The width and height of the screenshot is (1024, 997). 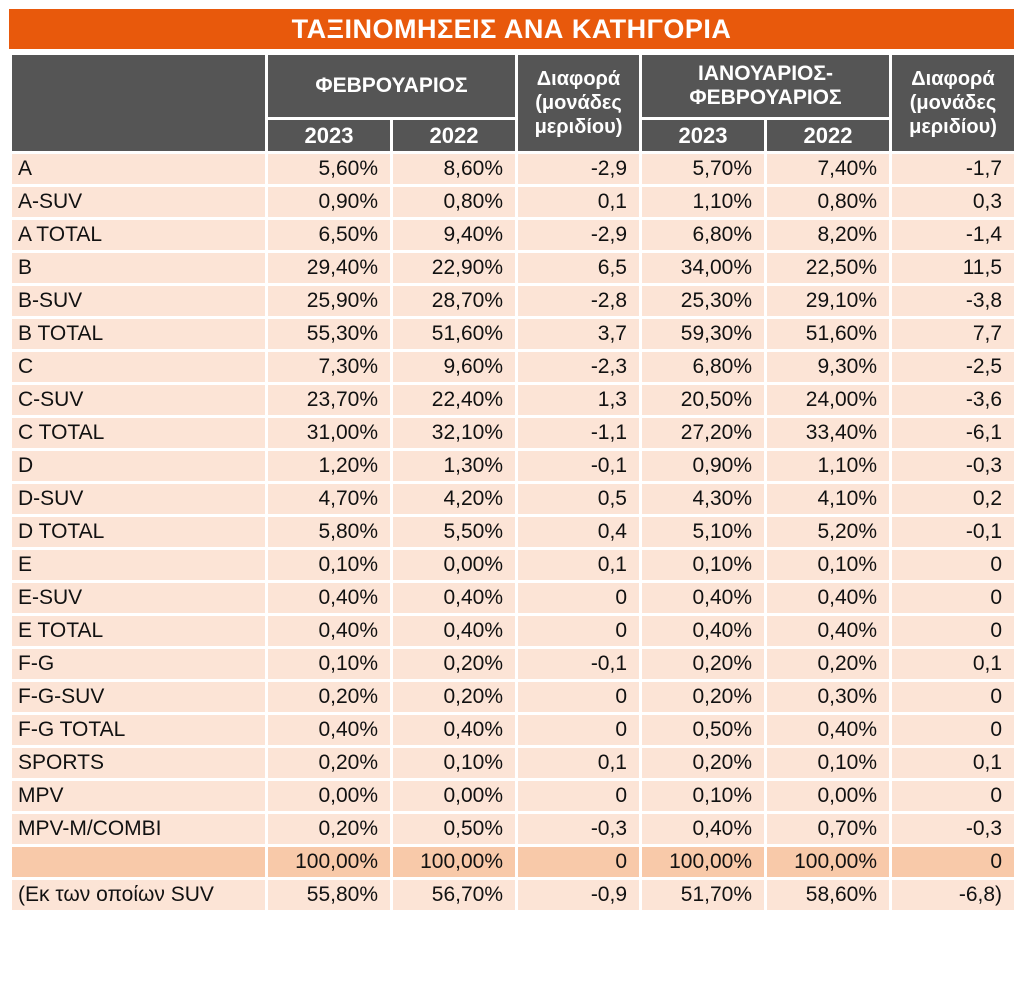 I want to click on february-2023-cell: 0,10%, so click(x=329, y=565).